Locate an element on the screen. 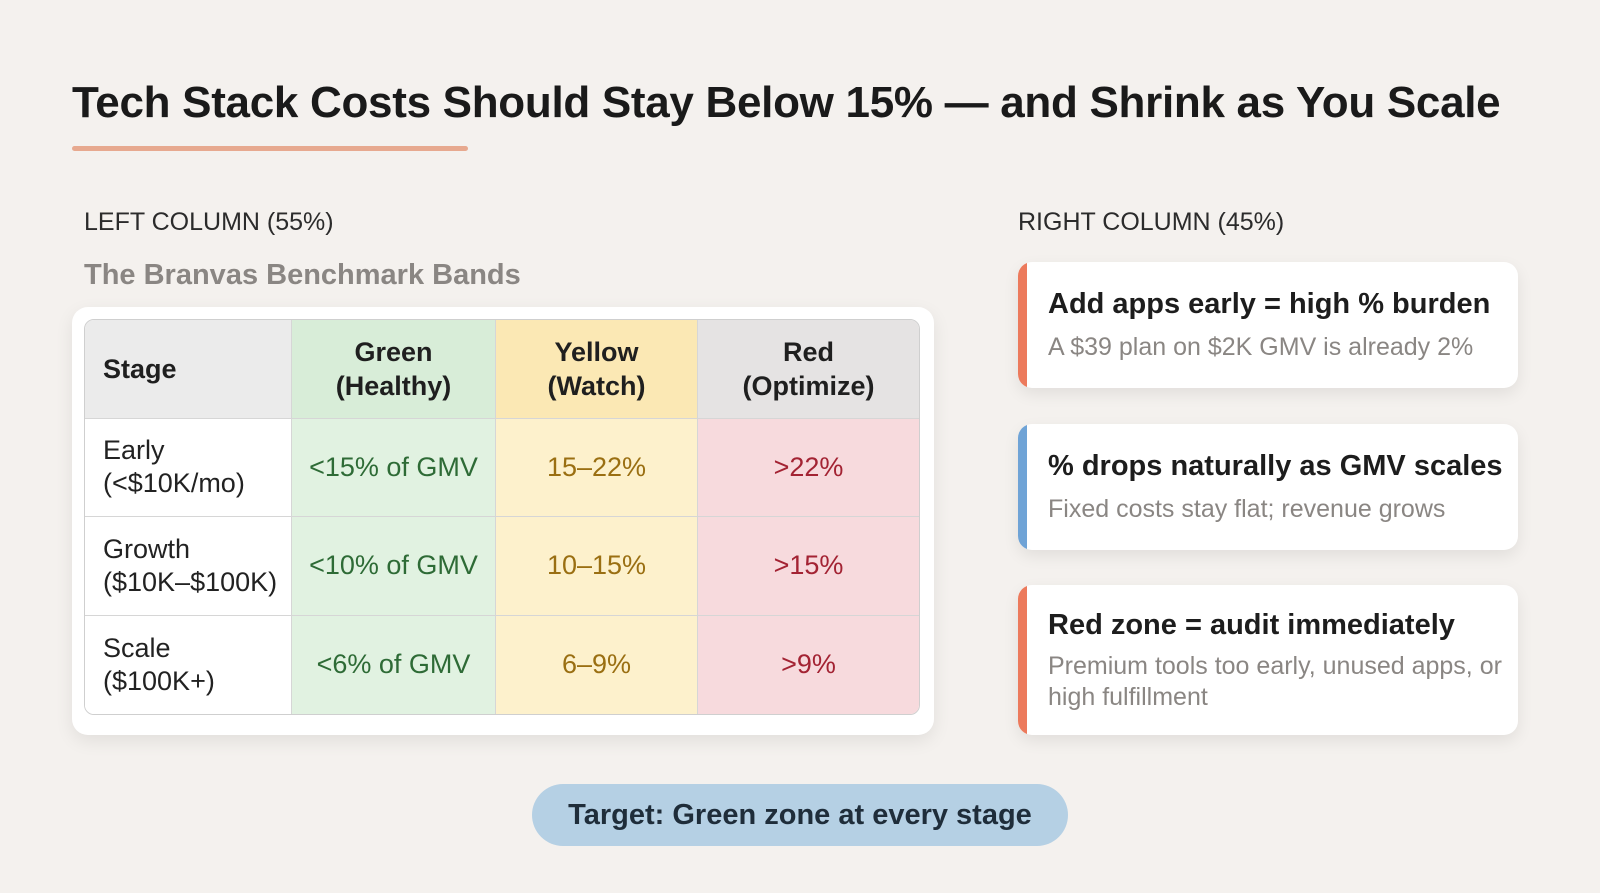 This screenshot has height=893, width=1600. table-row: Scale ($100K+) <6% of GMV 6–9% >9% is located at coordinates (502, 664).